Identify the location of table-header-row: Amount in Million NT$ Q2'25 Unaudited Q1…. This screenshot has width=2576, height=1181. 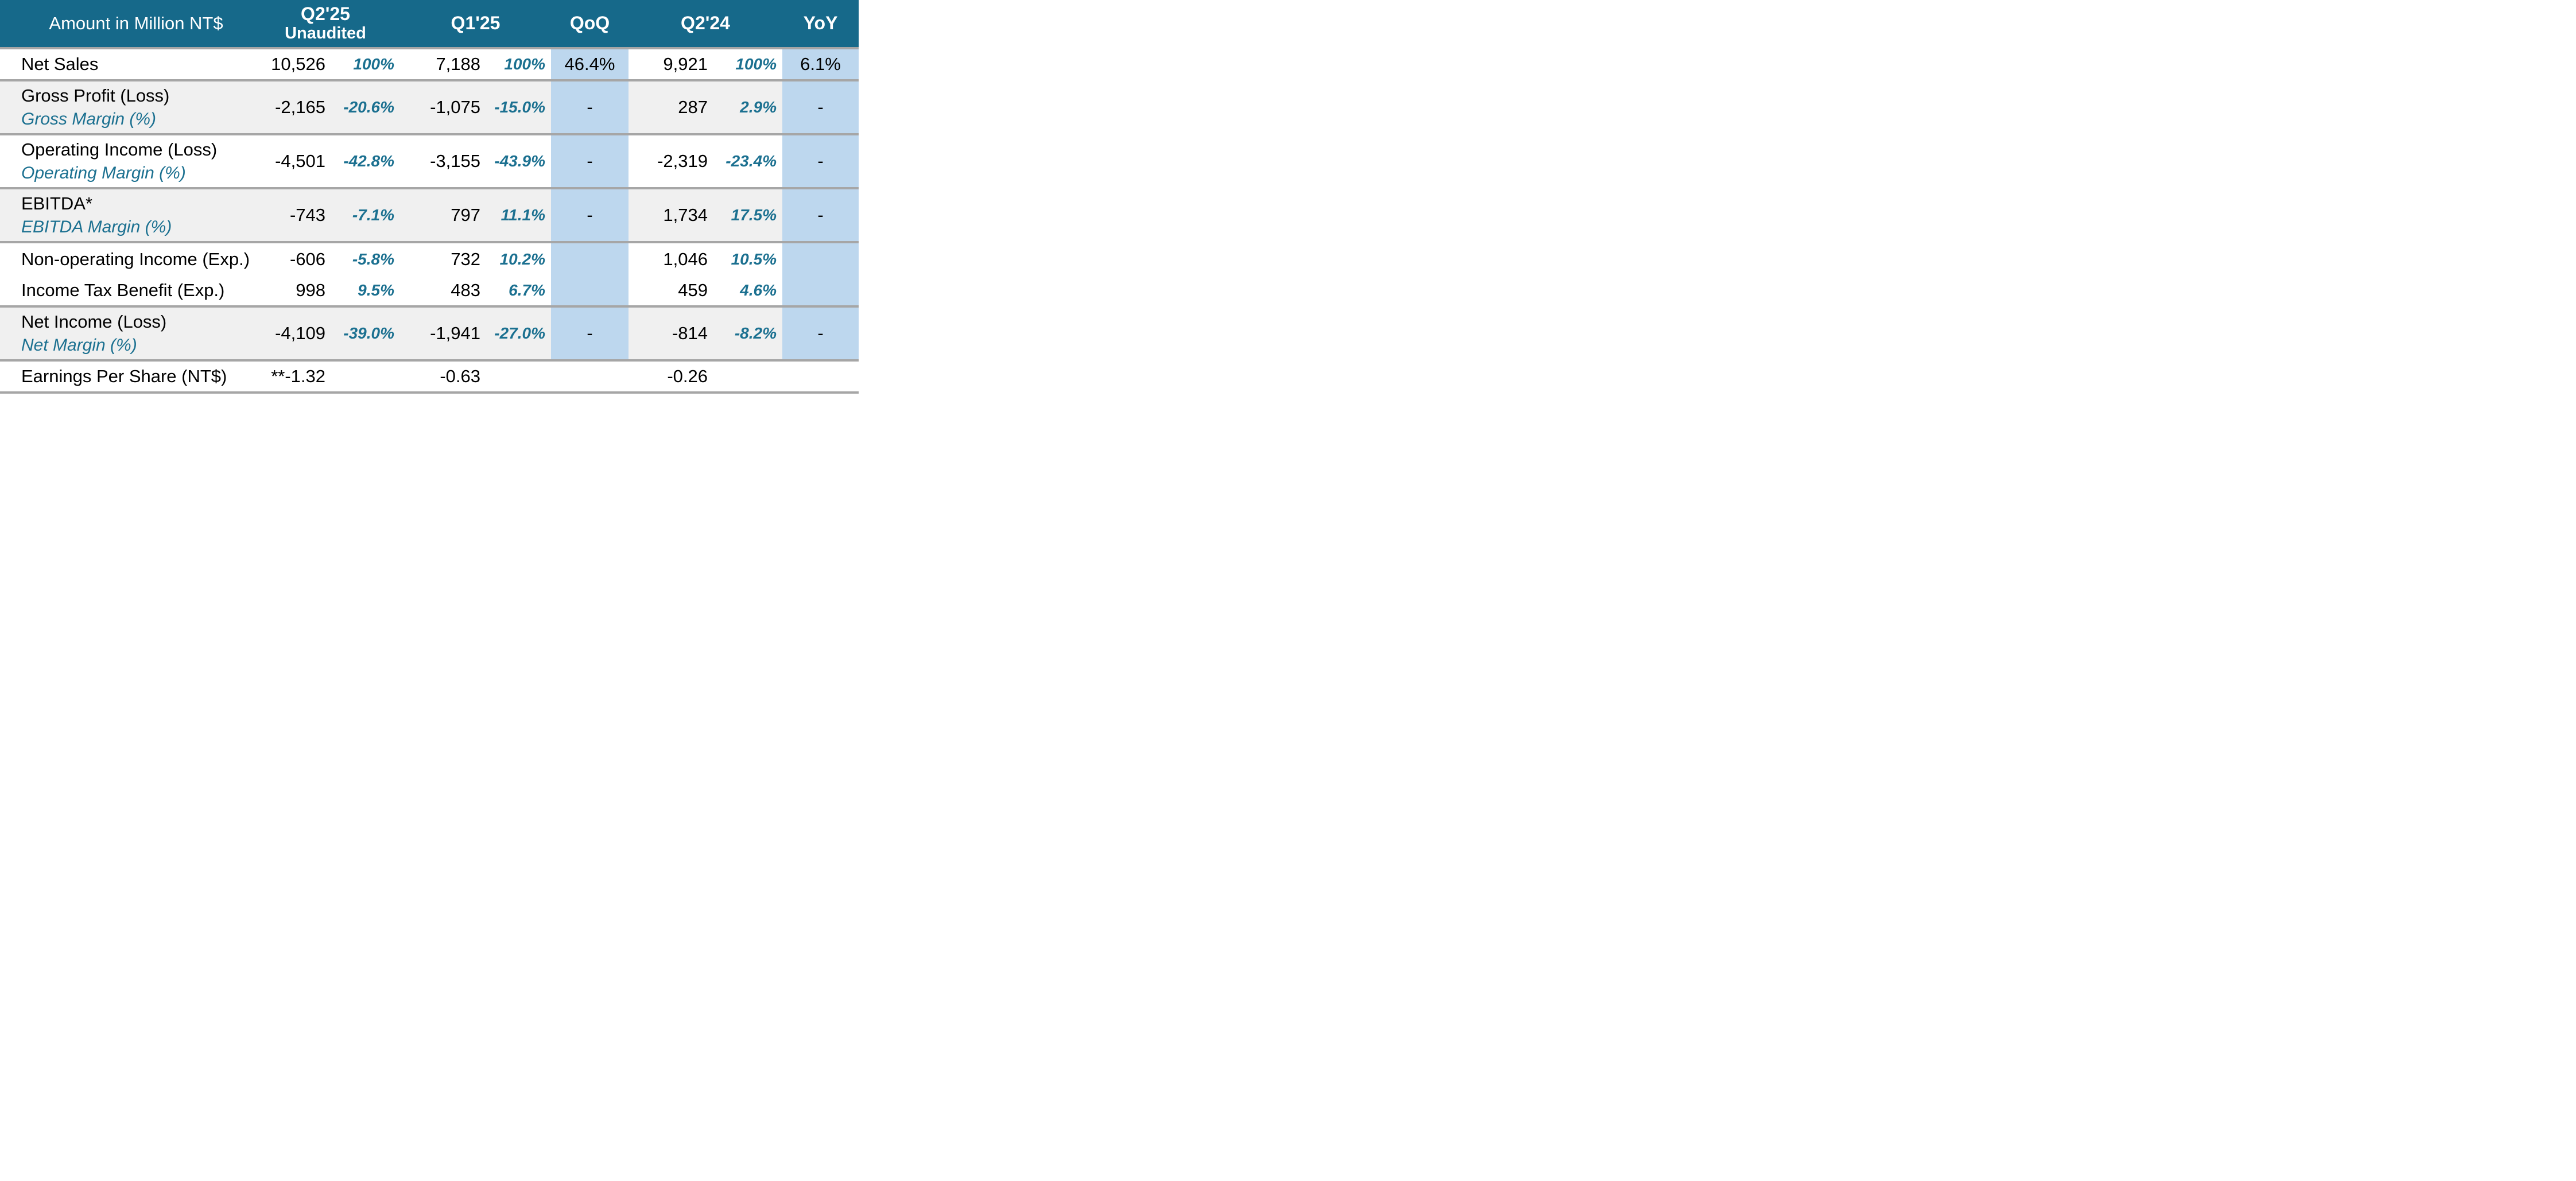
(429, 25).